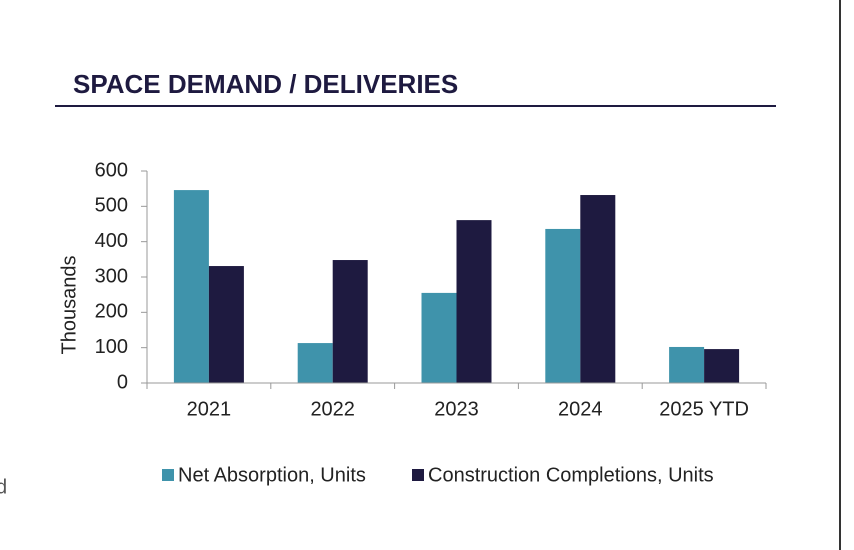 The height and width of the screenshot is (550, 854). I want to click on y-tick-label: 400, so click(111, 241).